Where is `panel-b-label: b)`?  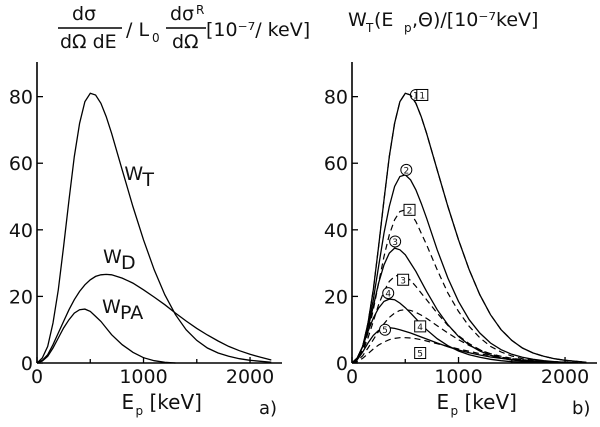 panel-b-label: b) is located at coordinates (581, 408).